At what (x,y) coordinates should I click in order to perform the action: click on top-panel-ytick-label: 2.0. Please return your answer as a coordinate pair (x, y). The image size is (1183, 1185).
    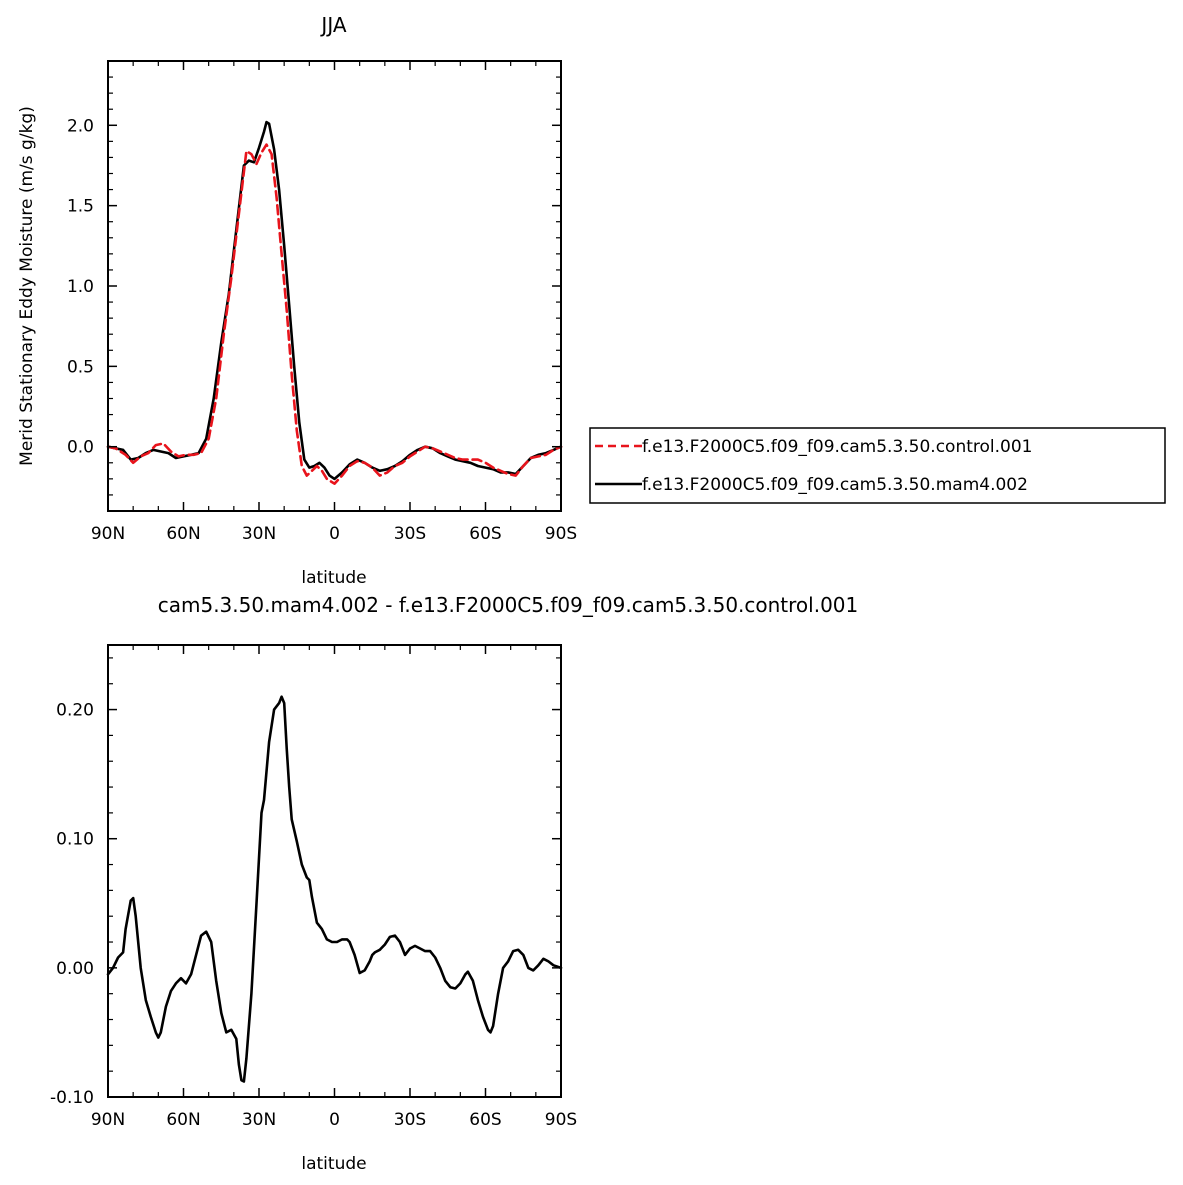
    Looking at the image, I should click on (80, 126).